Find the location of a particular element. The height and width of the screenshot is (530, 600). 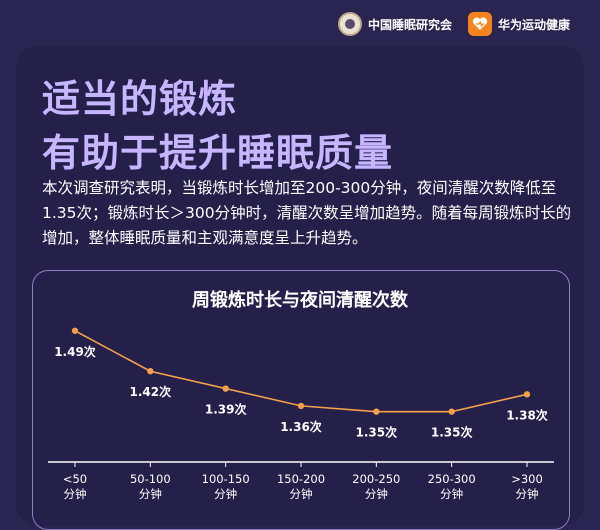

x-tick-label: 150-200 is located at coordinates (301, 479).